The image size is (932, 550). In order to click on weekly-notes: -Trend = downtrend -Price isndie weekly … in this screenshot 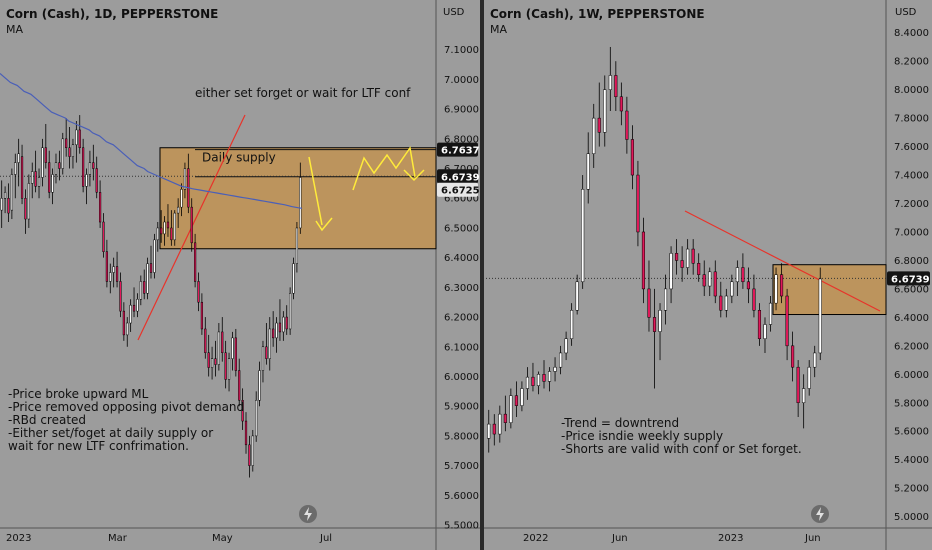, I will do `click(681, 436)`.